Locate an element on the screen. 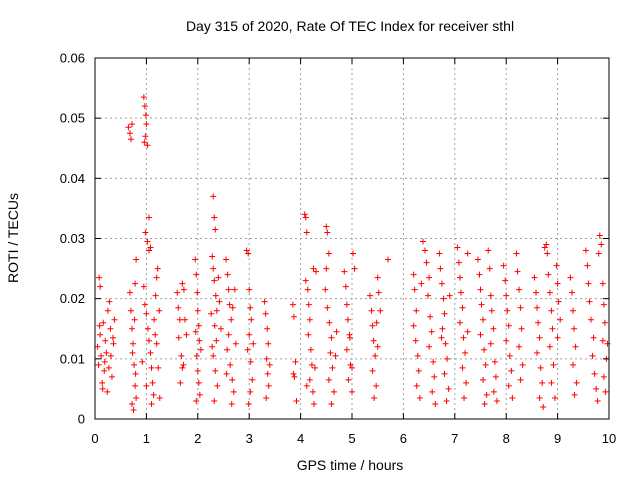 The height and width of the screenshot is (480, 640). y-tick-labels: 0 0.01 0.02 0.03 0.04 0.05 0.06 is located at coordinates (72, 239).